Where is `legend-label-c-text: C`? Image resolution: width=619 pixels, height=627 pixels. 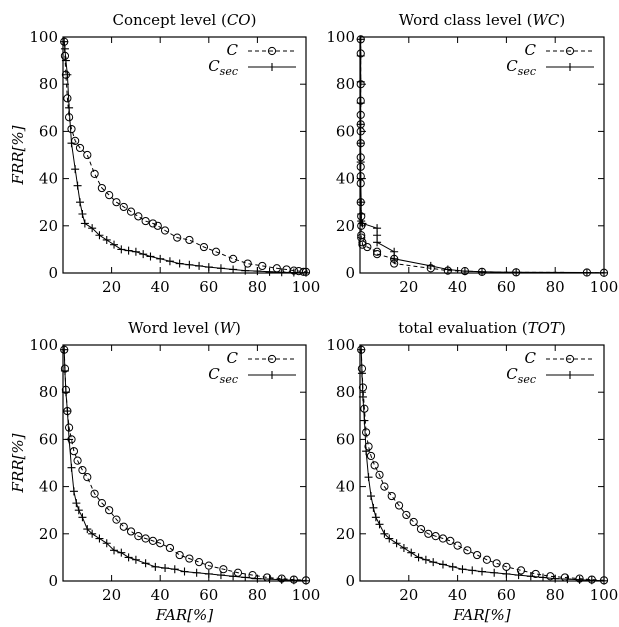 legend-label-c-text: C is located at coordinates (531, 50).